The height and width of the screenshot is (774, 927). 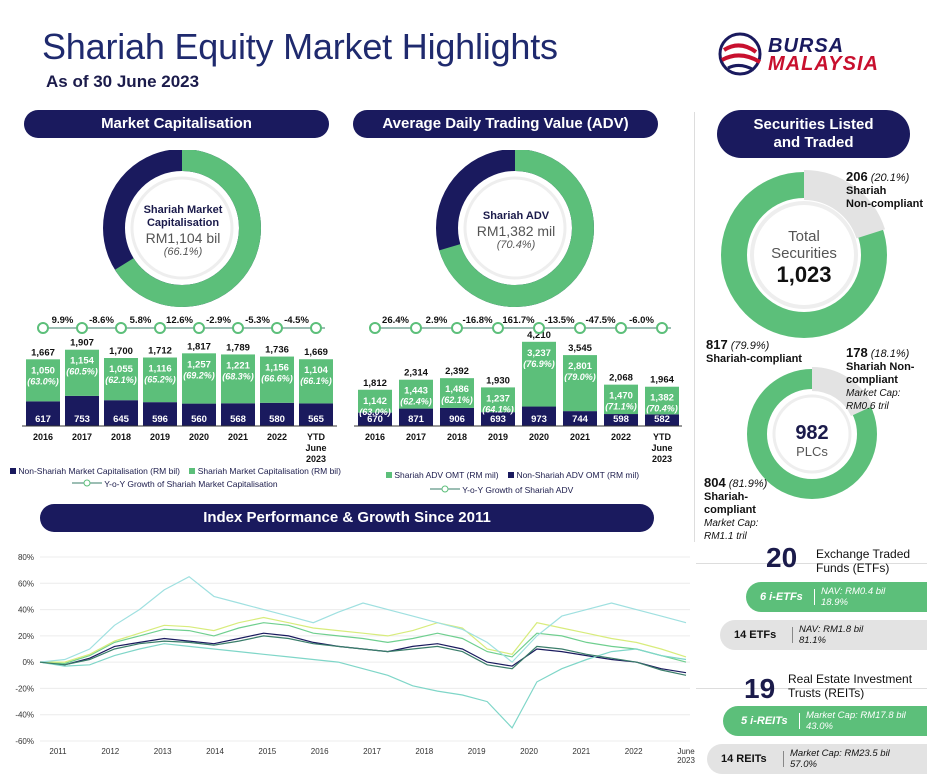 What do you see at coordinates (539, 353) in the screenshot?
I see `bar-shariah-label: 3,237` at bounding box center [539, 353].